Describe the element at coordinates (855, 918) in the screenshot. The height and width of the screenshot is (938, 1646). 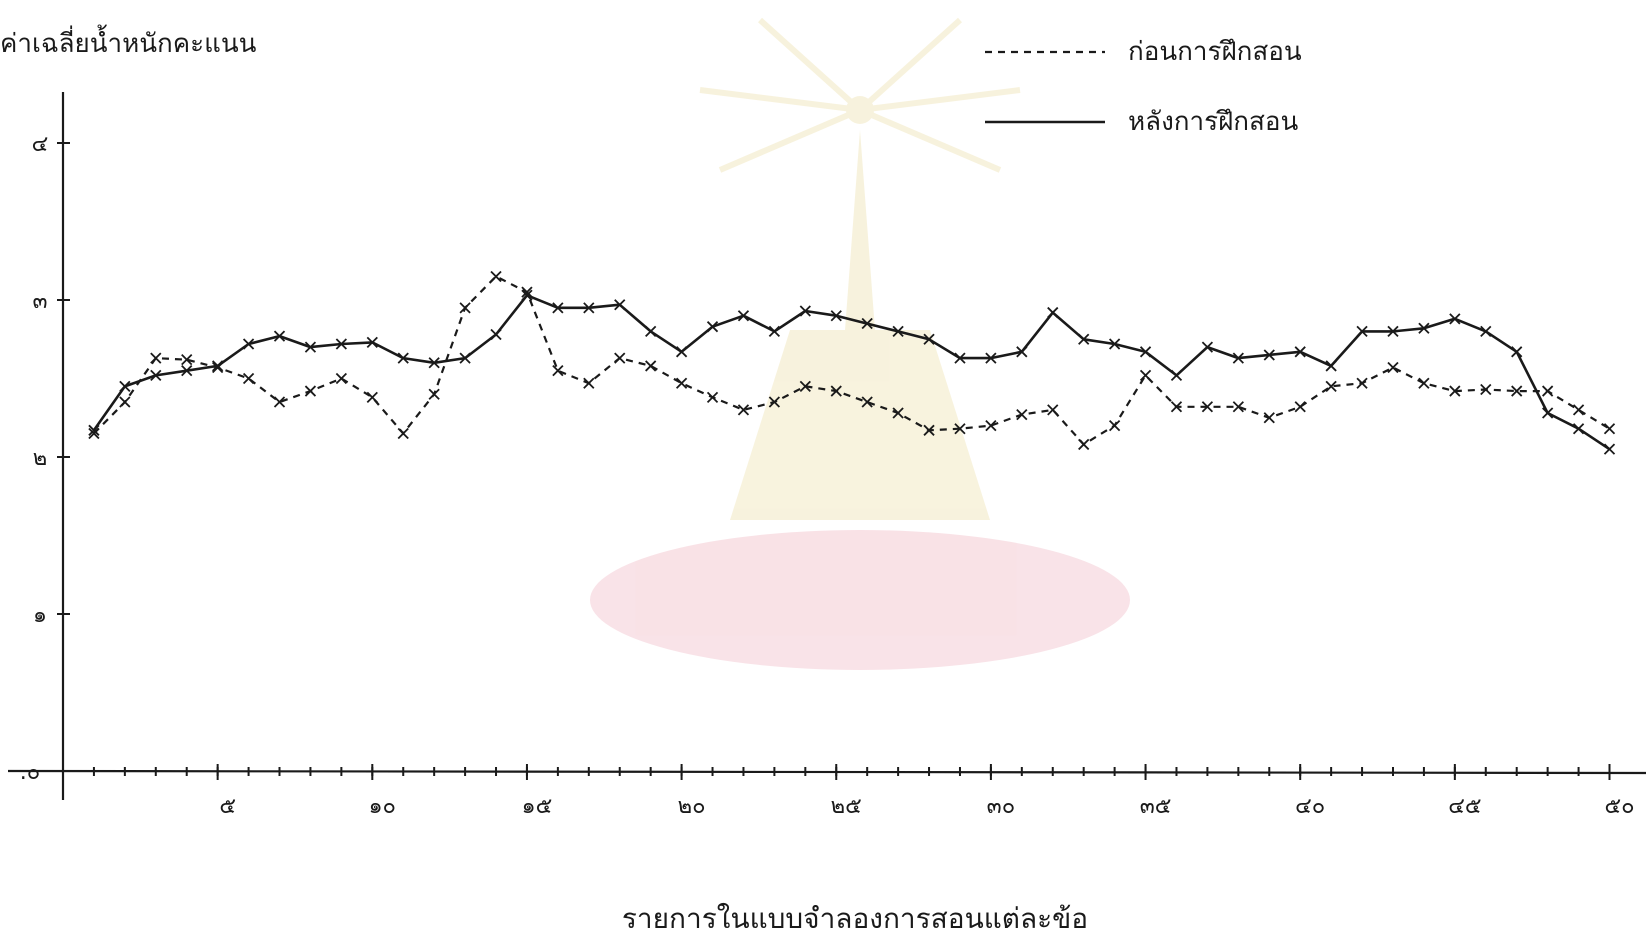
I see `x-axis-label: รายการในแบบจำลองการสอนแต่ละข้อ` at that location.